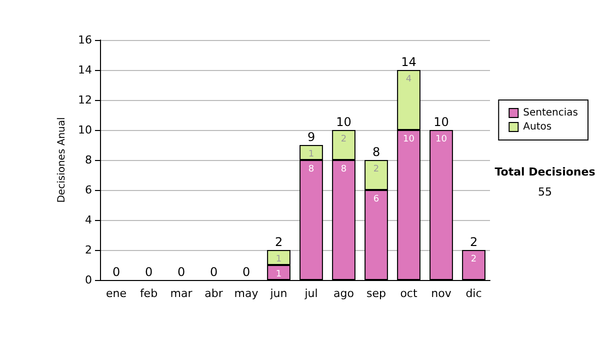 This screenshot has height=340, width=600. Describe the element at coordinates (344, 293) in the screenshot. I see `x-tick-label: ago` at that location.